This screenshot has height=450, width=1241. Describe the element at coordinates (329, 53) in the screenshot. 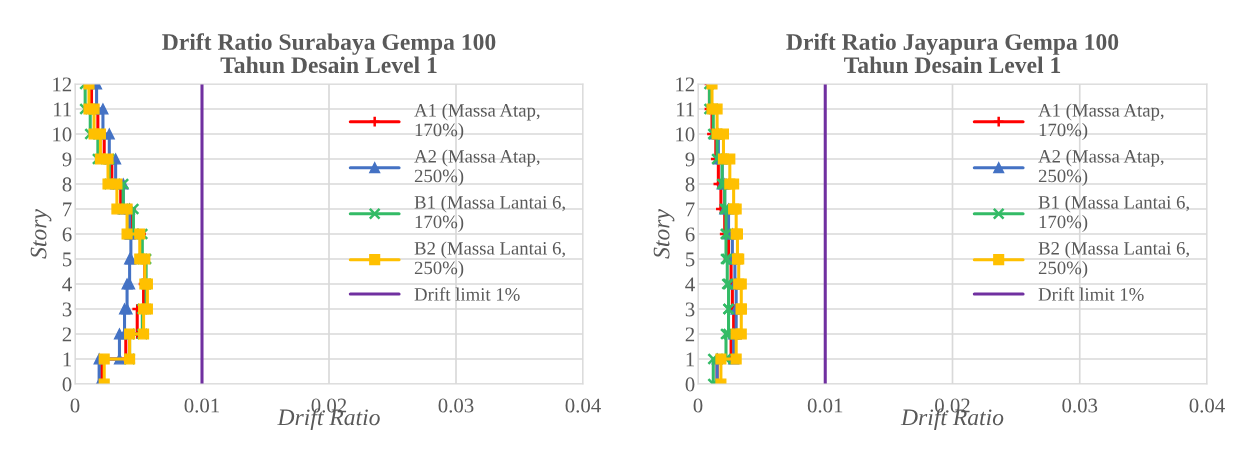

I see `chart-title: Drift Ratio Surabaya Gempa 100 Tahun Desain Level 1` at that location.